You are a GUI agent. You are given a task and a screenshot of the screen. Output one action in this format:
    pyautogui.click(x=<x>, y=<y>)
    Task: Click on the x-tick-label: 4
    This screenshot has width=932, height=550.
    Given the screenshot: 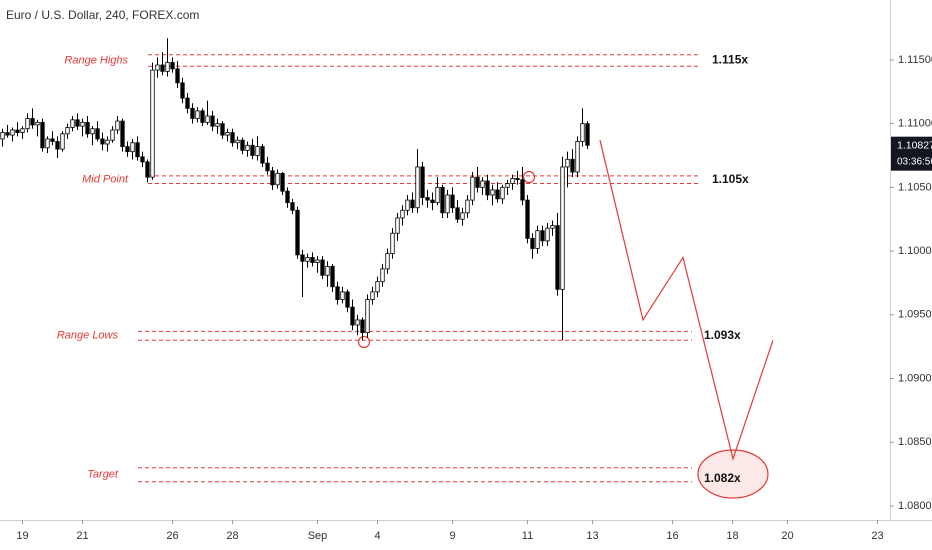 What is the action you would take?
    pyautogui.click(x=377, y=536)
    